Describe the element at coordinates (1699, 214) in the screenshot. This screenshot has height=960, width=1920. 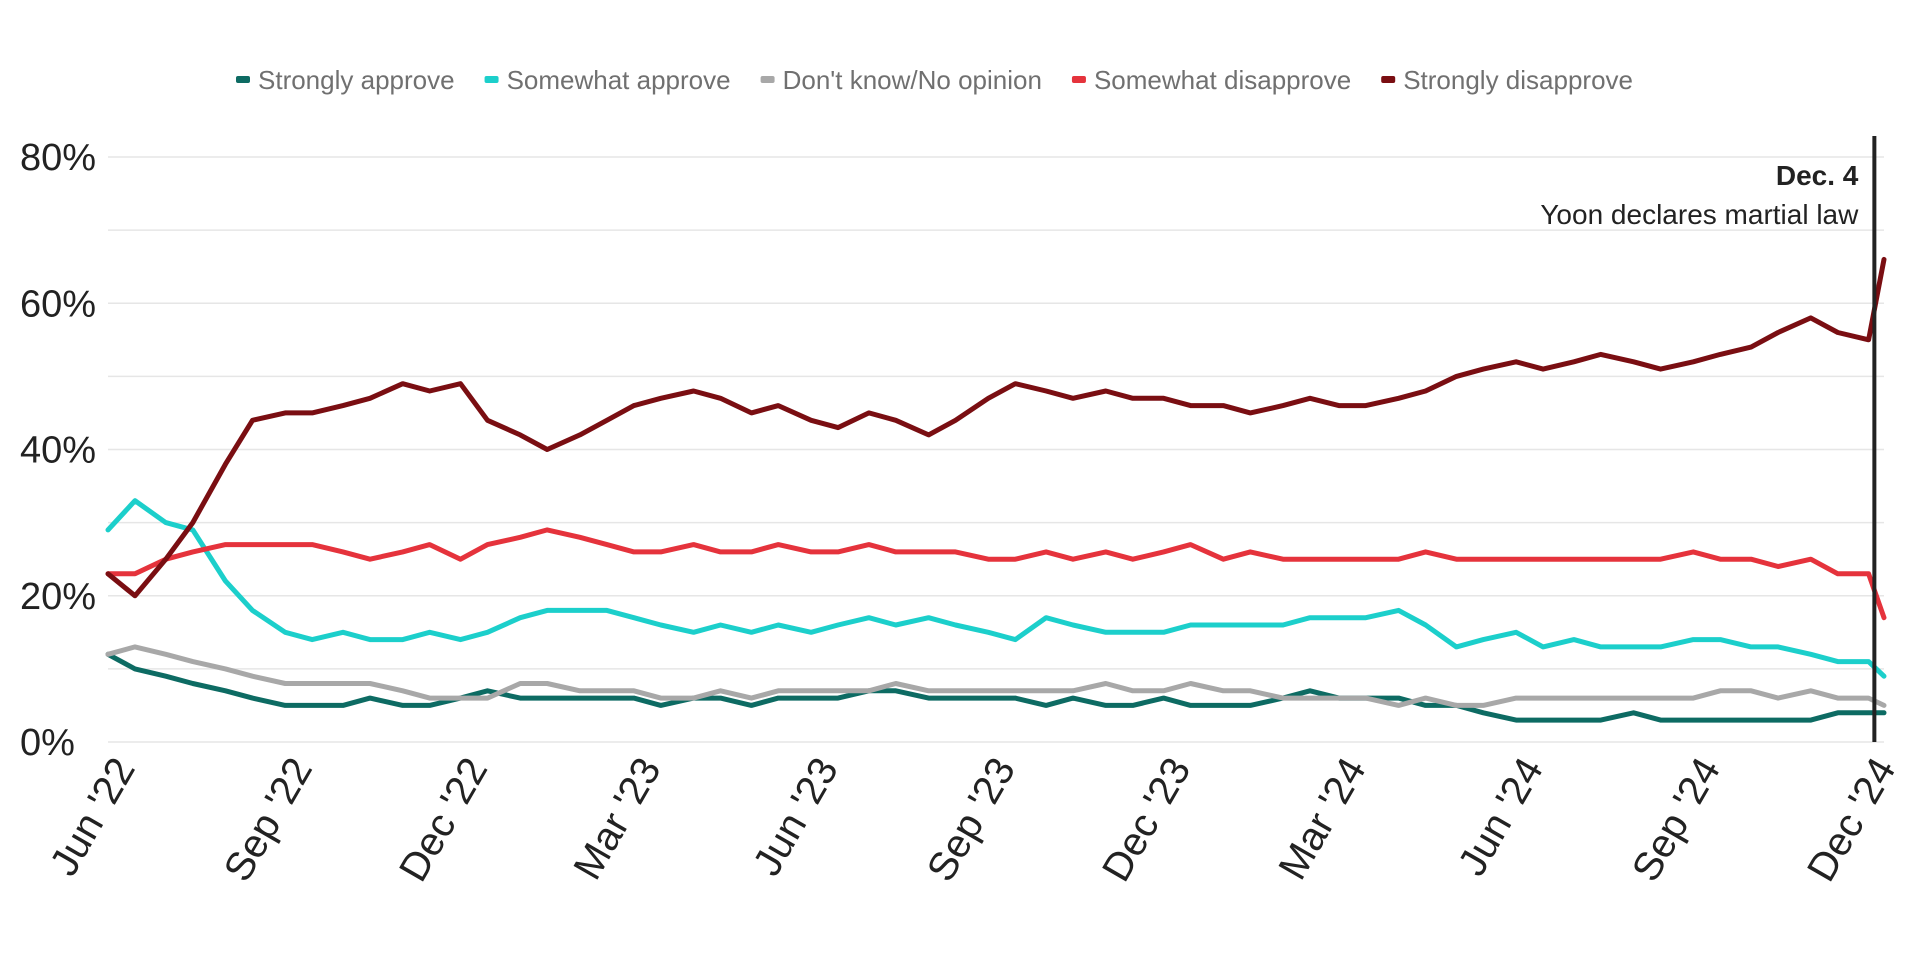
I see `annotation-text: Yoon declares martial law` at that location.